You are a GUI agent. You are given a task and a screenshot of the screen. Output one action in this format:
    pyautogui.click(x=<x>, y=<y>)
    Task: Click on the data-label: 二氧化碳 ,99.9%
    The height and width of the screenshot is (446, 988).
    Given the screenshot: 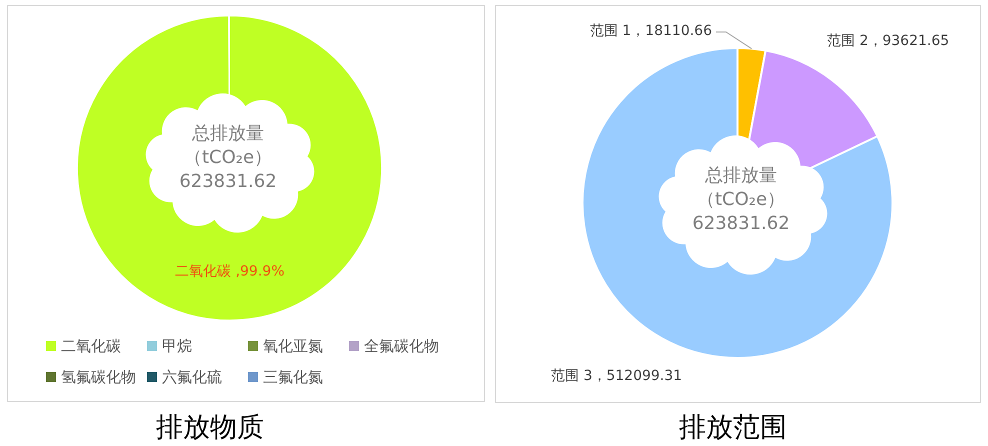 What is the action you would take?
    pyautogui.click(x=230, y=271)
    